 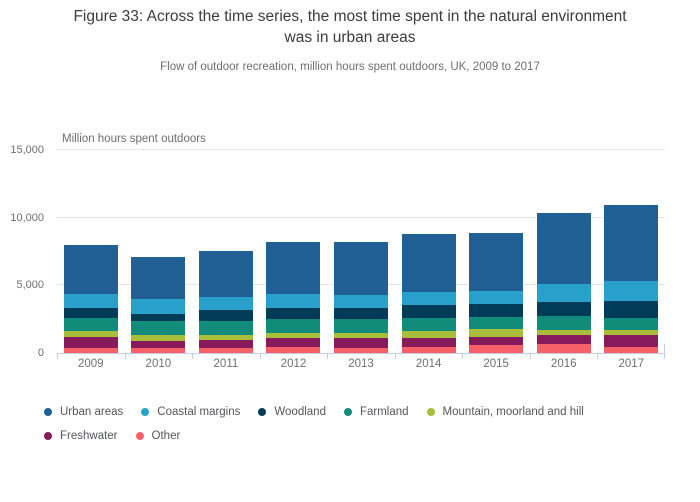 I want to click on legend-item-other: Other, so click(x=158, y=436).